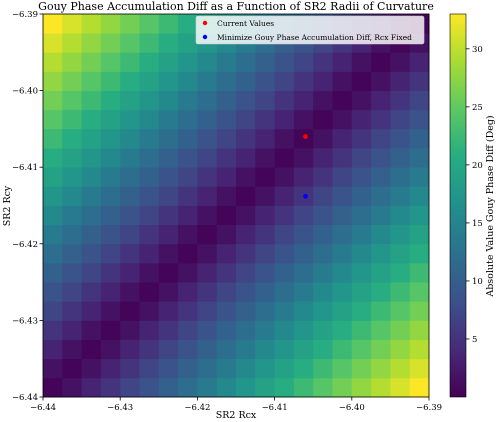 This screenshot has height=422, width=500. What do you see at coordinates (25, 321) in the screenshot?
I see `y-tick-label: −6.43` at bounding box center [25, 321].